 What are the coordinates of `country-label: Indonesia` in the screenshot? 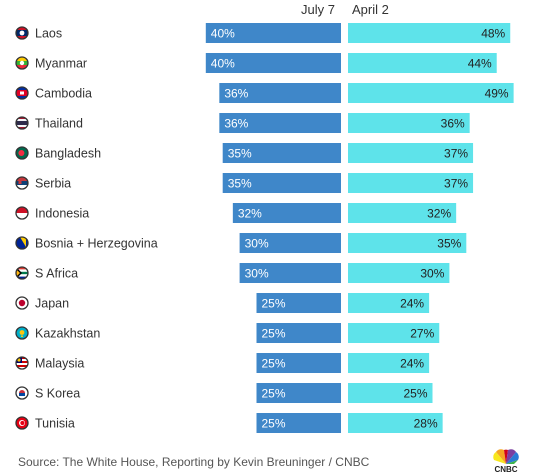 It's located at (62, 214).